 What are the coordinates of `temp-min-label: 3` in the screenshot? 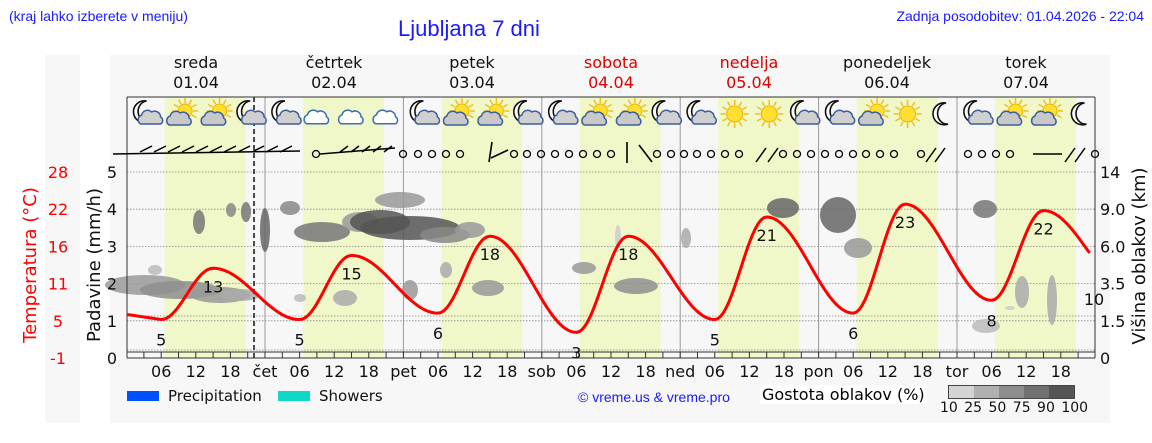 It's located at (576, 352).